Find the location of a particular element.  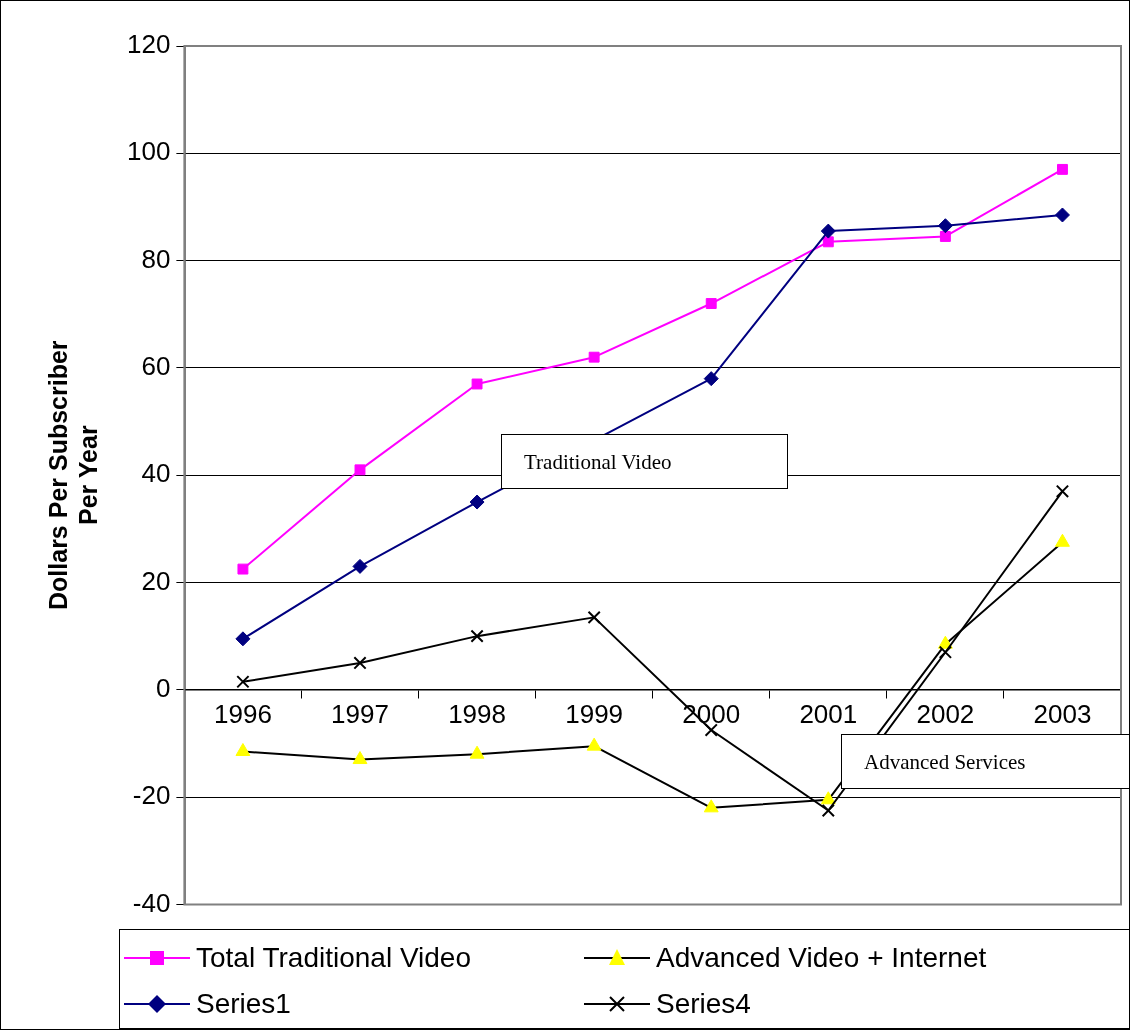

x-tick-label: 1999 is located at coordinates (594, 713).